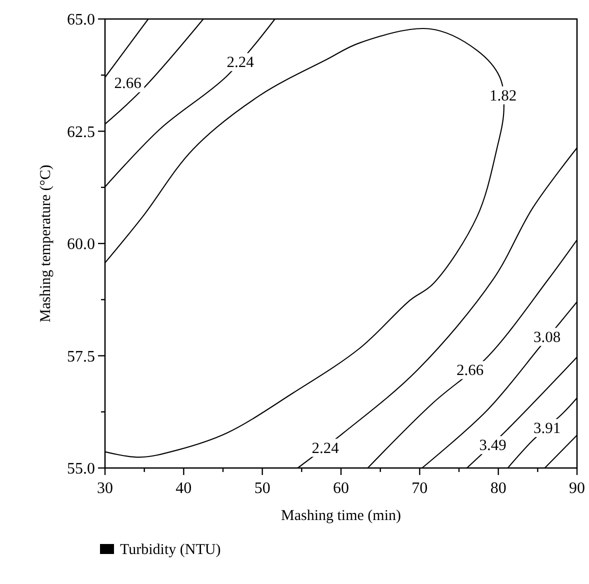 The image size is (589, 584). I want to click on y-axis-title: Mashing temperature (°C), so click(46, 243).